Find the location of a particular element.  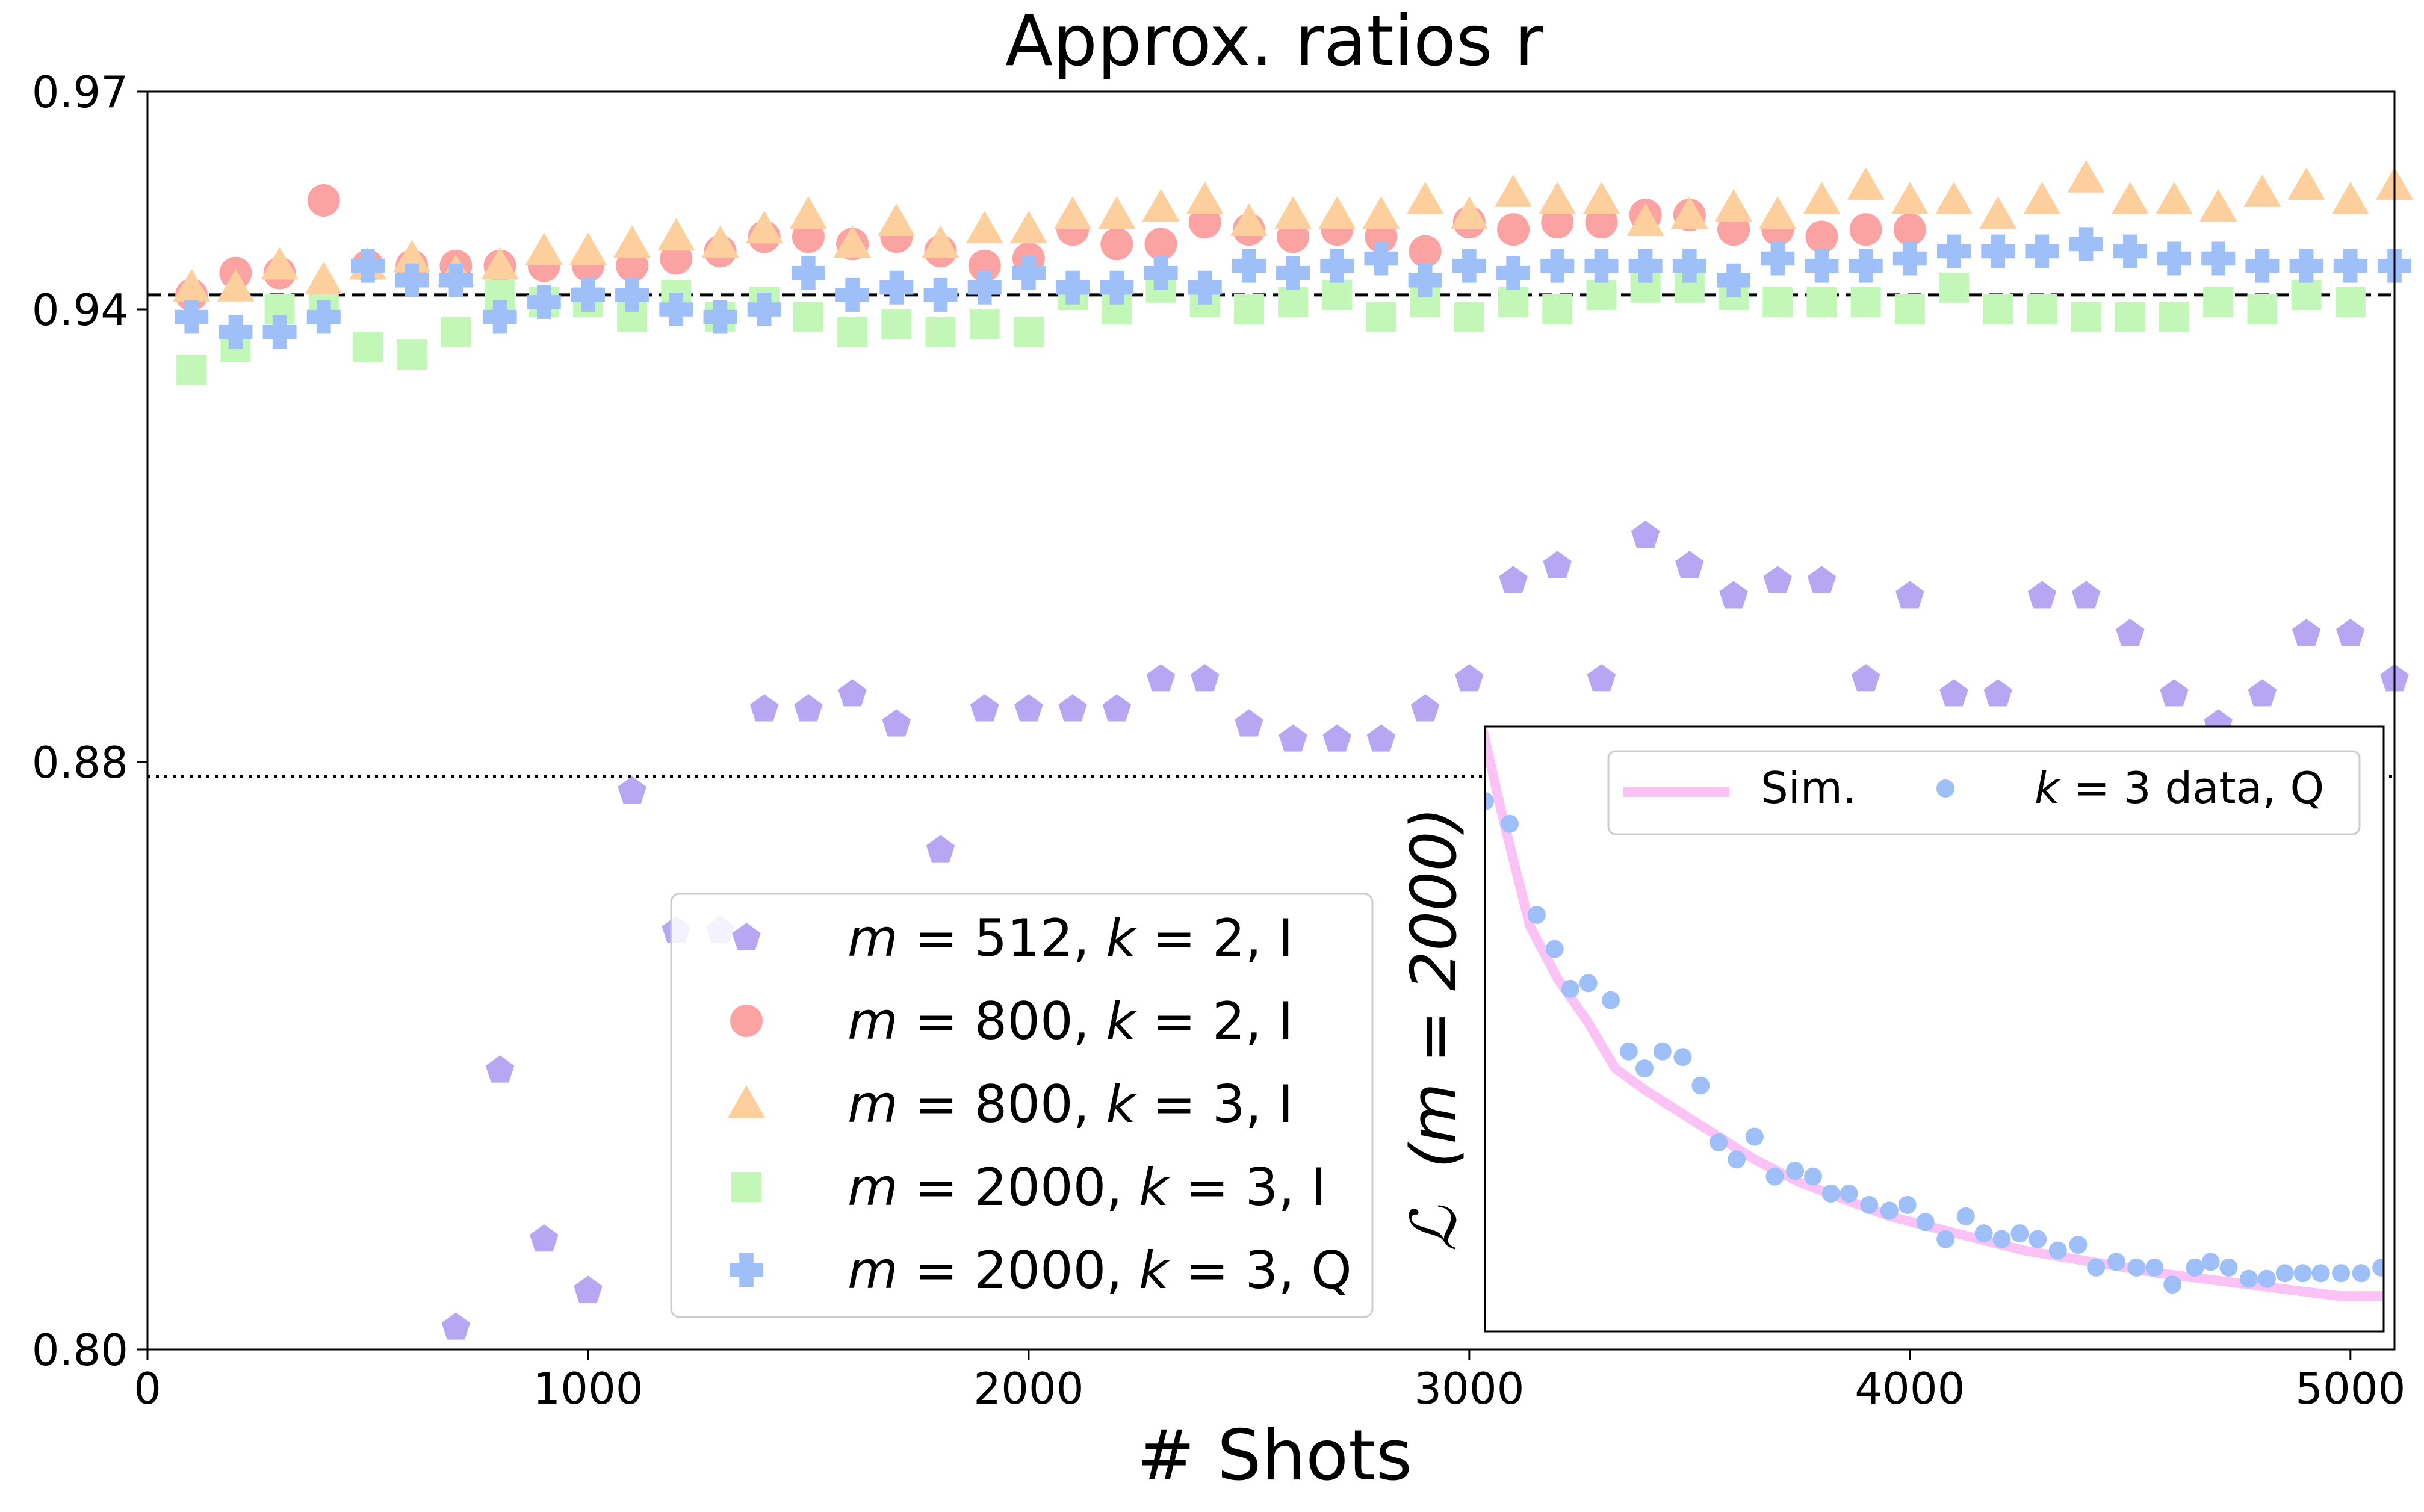

legend-label-variable: k is located at coordinates (1122, 938).